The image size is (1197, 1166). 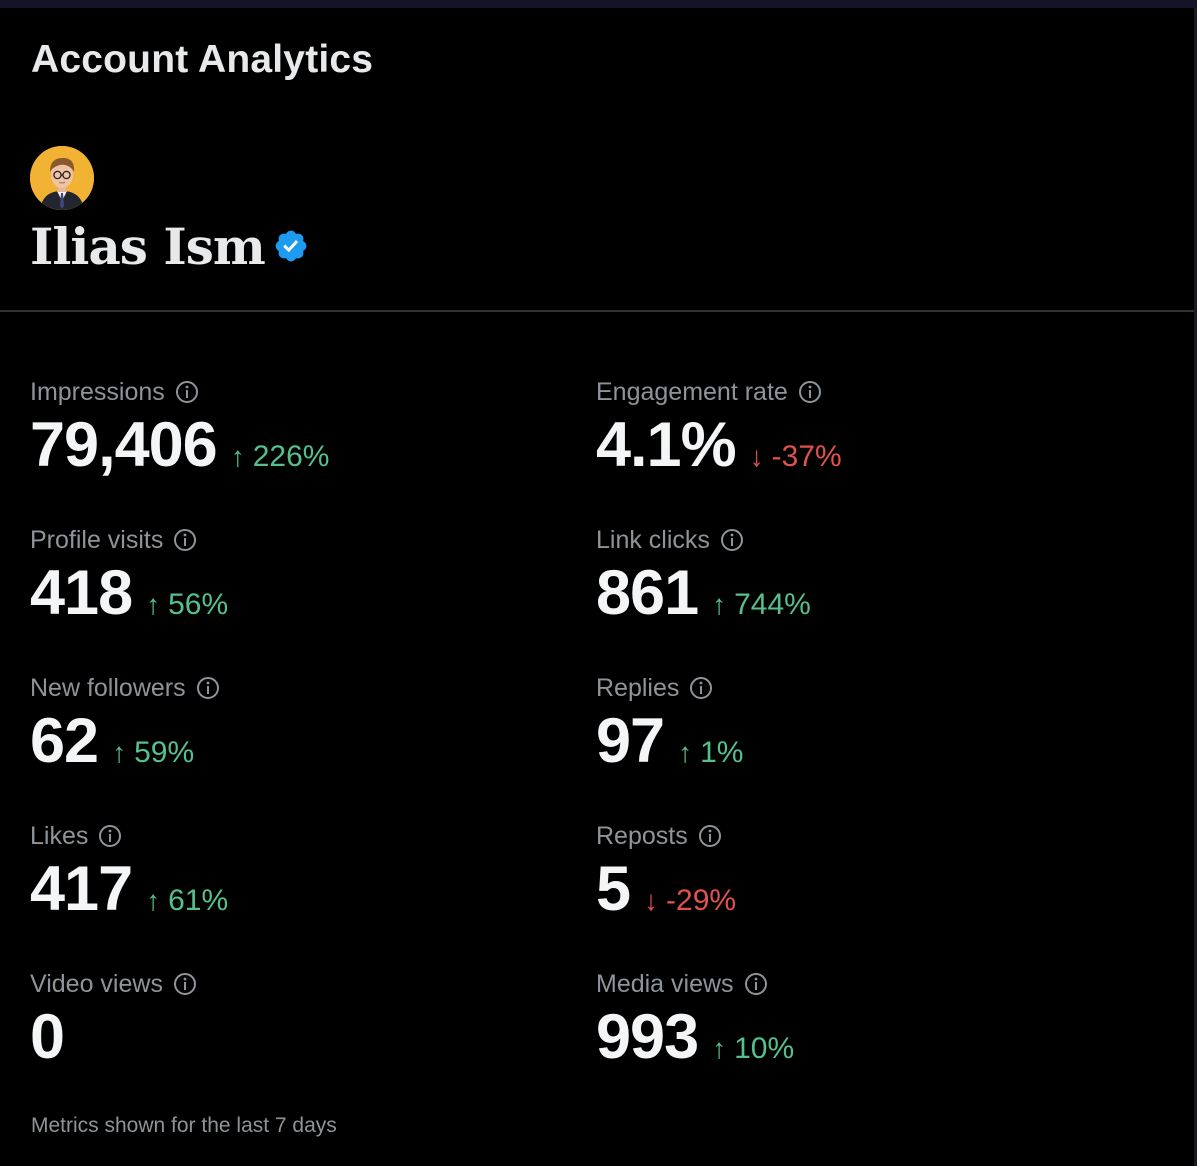 What do you see at coordinates (290, 574) in the screenshot?
I see `metric-profile-visits: Profile visits 418 ↑ 56%` at bounding box center [290, 574].